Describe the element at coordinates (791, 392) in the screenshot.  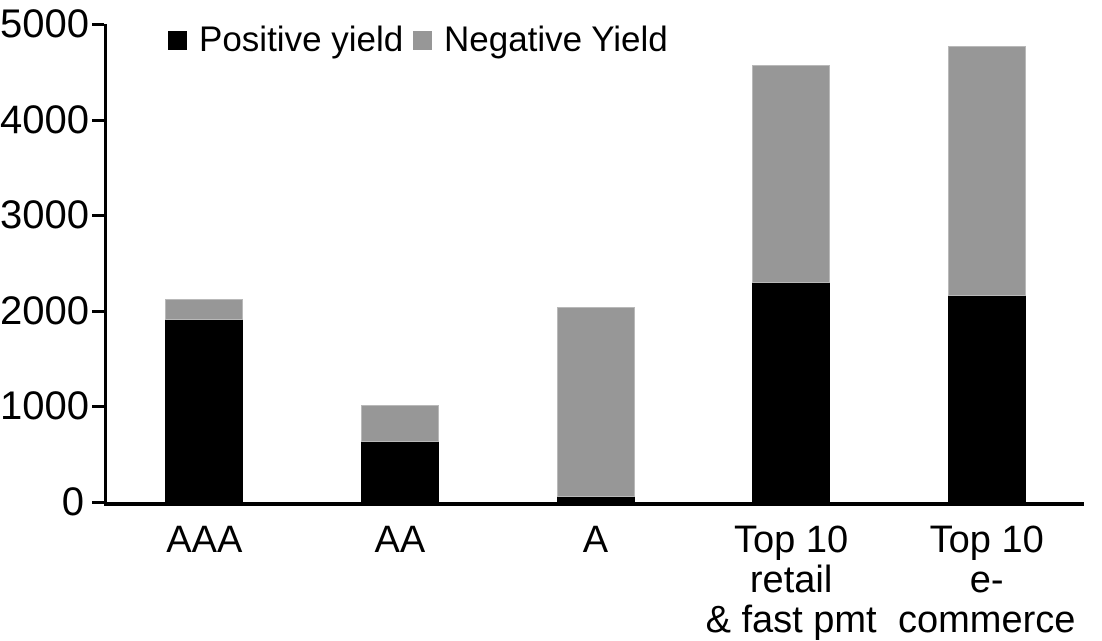
I see `bar-segment-top-10-retail-fast-pmt-positive-yield` at that location.